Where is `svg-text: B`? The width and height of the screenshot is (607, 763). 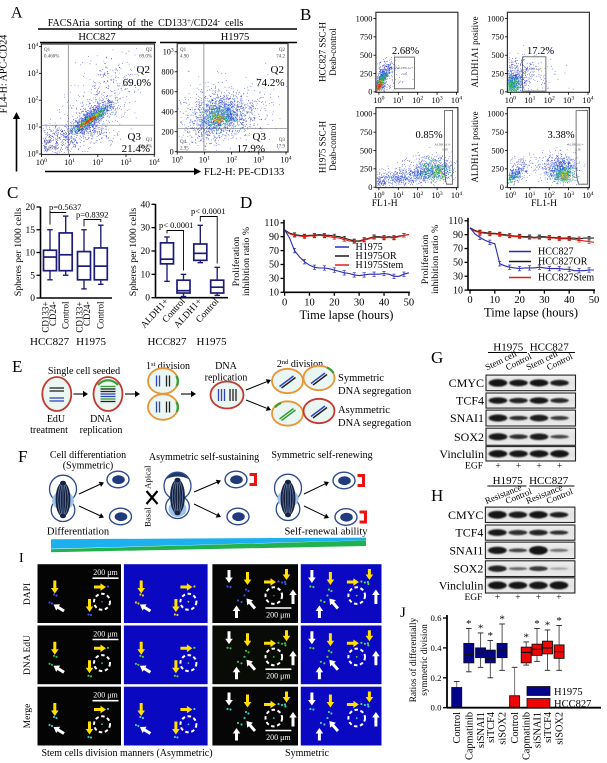 svg-text: B is located at coordinates (305, 14).